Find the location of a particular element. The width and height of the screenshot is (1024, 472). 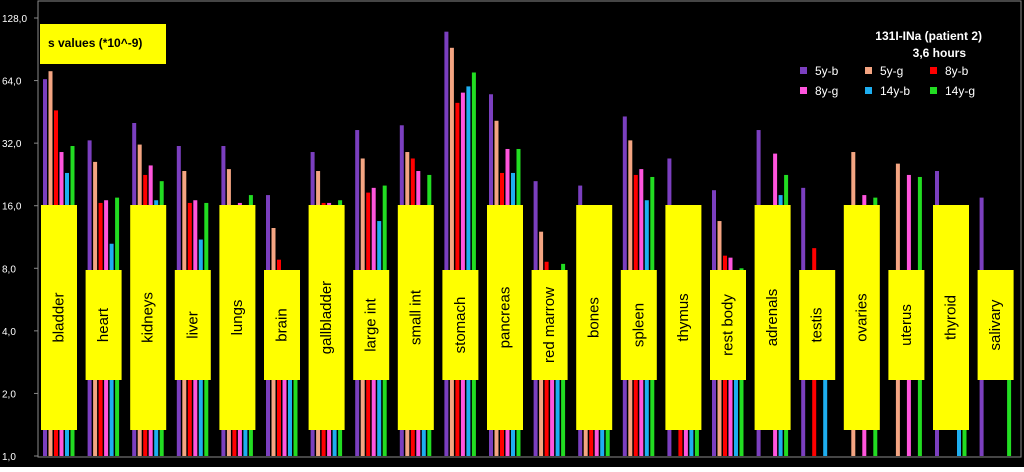

organ-label-testis: testis is located at coordinates (817, 325).